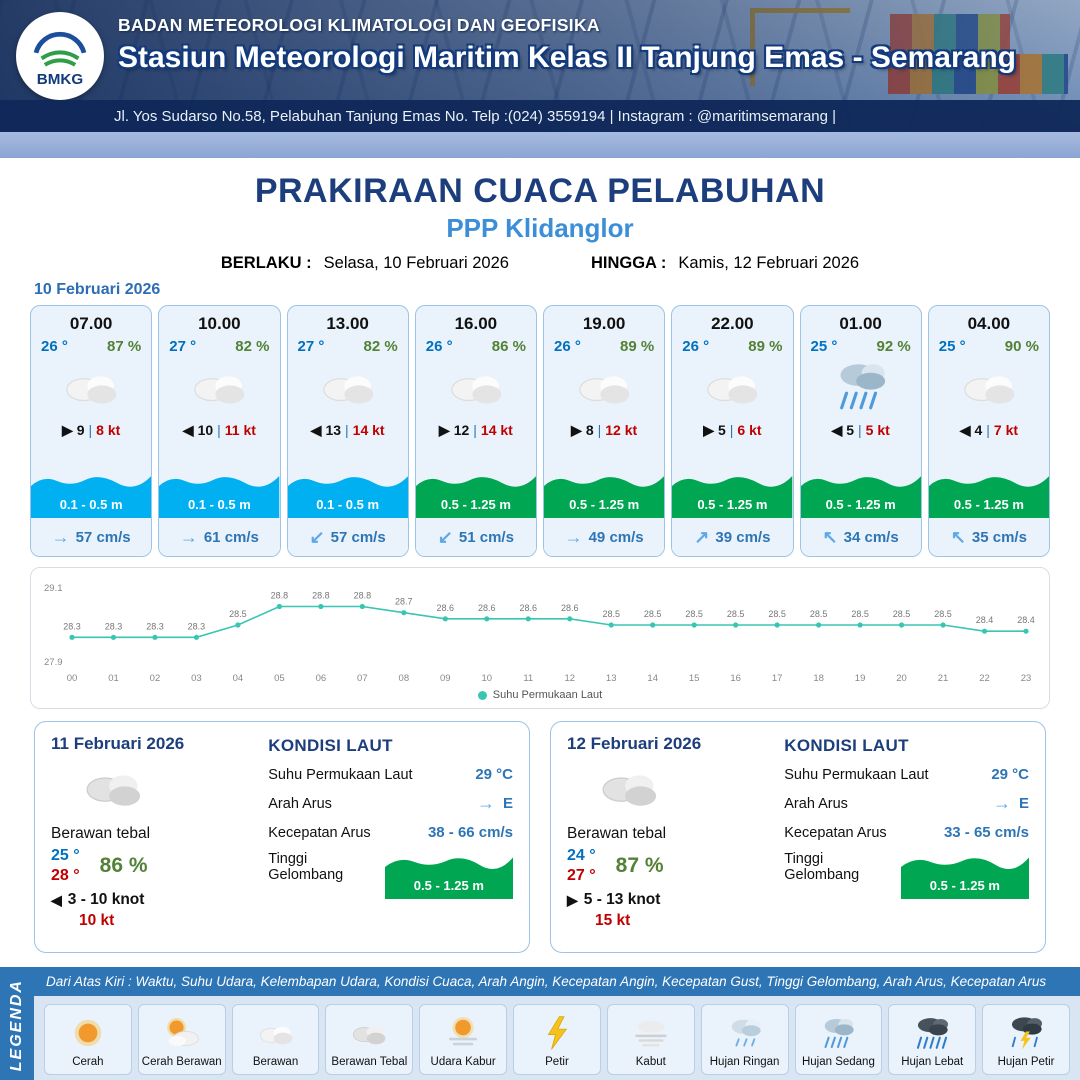 This screenshot has width=1080, height=1080. I want to click on wind-row: ▶ 5 - 13 knot, so click(668, 900).